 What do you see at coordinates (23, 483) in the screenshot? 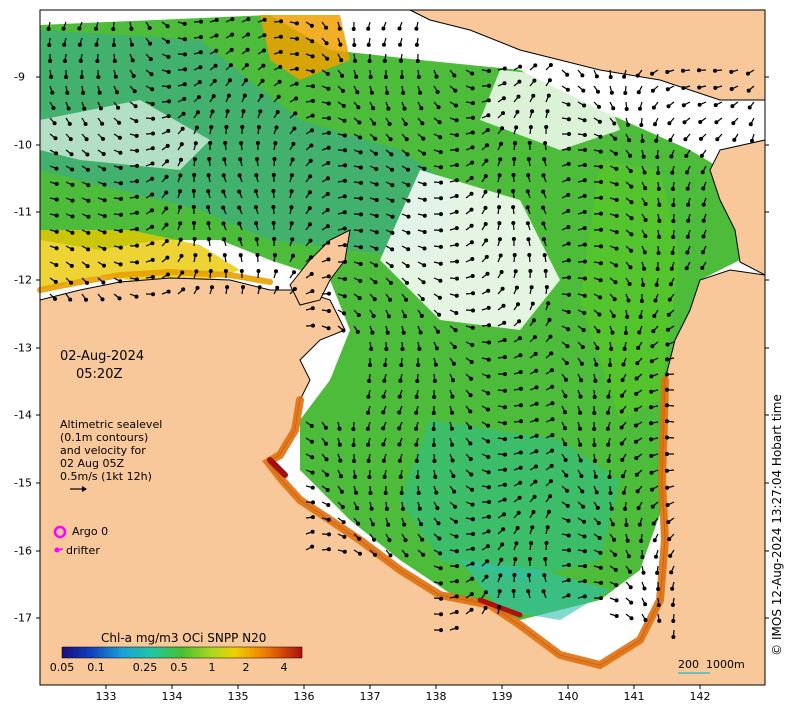
I see `y-tick-label: -15` at bounding box center [23, 483].